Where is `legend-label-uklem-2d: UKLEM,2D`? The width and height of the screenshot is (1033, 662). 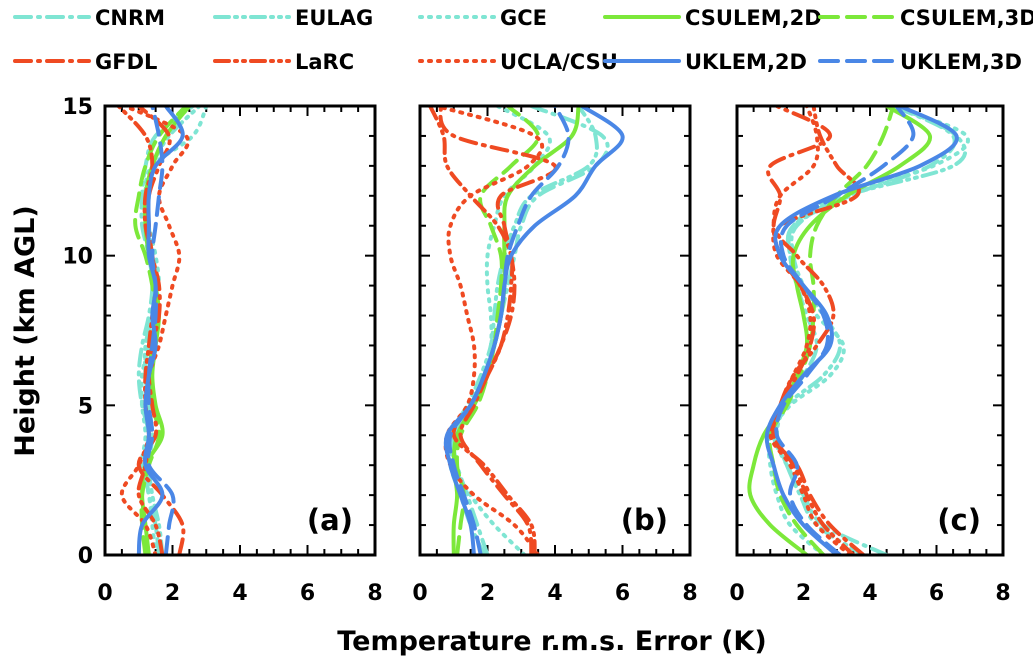
legend-label-uklem-2d: UKLEM,2D is located at coordinates (746, 62).